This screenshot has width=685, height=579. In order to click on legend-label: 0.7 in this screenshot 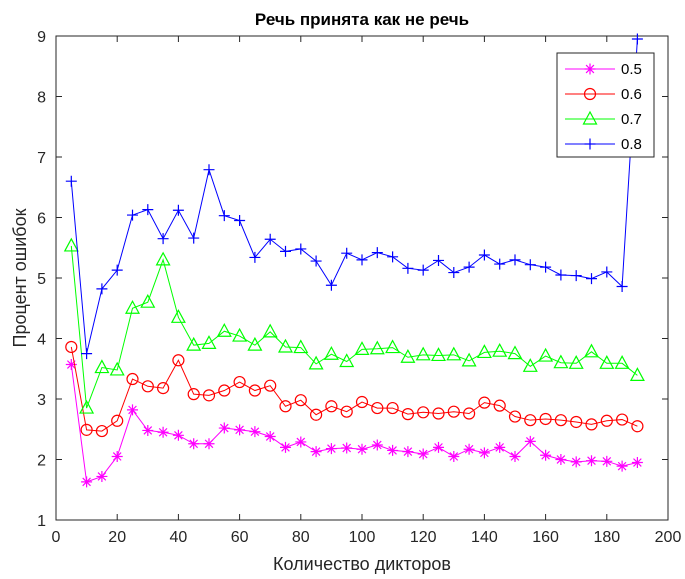, I will do `click(631, 119)`.